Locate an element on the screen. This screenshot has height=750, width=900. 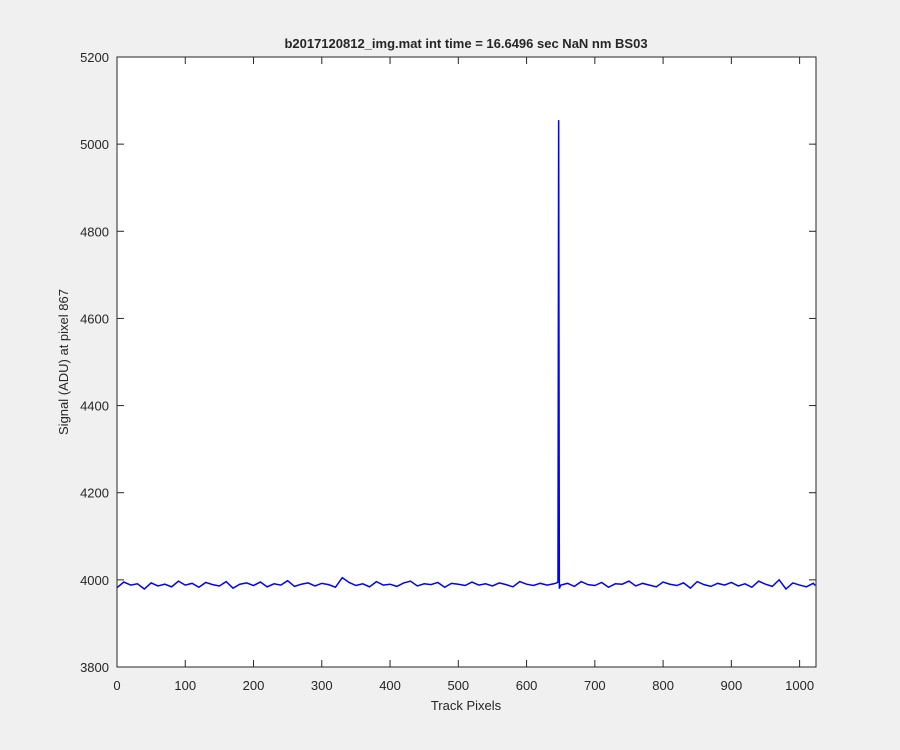
y-axis-label: Signal (ADU) at pixel 867 is located at coordinates (63, 362).